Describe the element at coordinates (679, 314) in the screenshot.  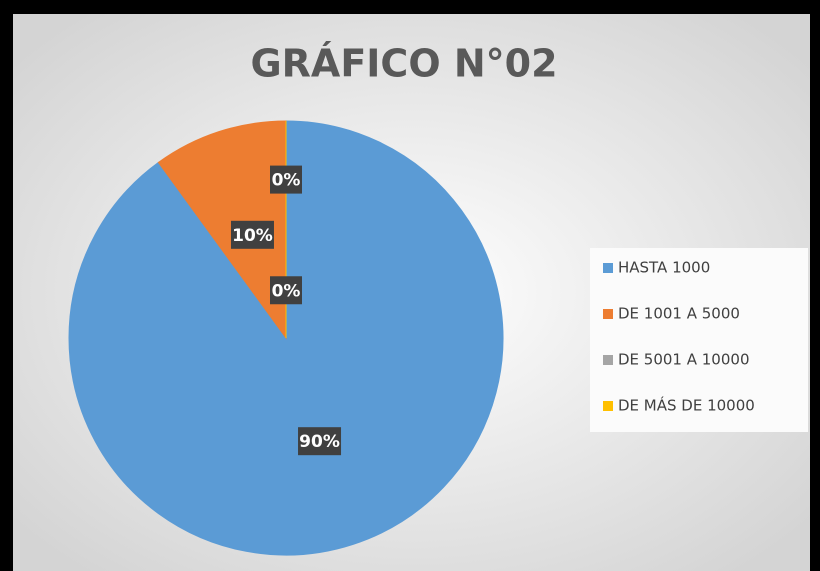
I see `legend-label: DE 1001 A 5000` at that location.